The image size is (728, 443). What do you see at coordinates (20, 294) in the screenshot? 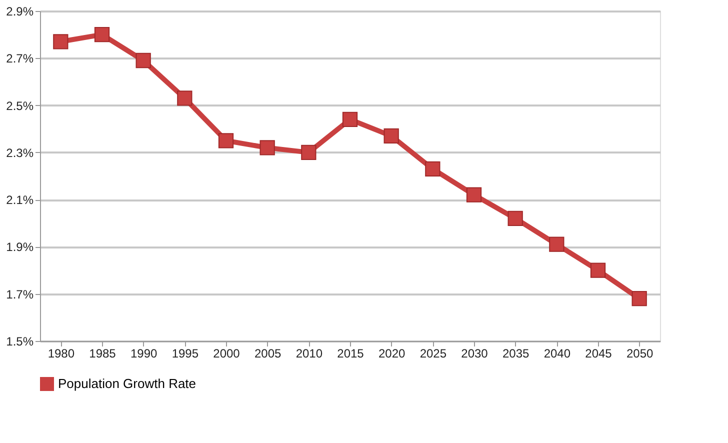
I see `y-tick-label: 1.7%` at bounding box center [20, 294].